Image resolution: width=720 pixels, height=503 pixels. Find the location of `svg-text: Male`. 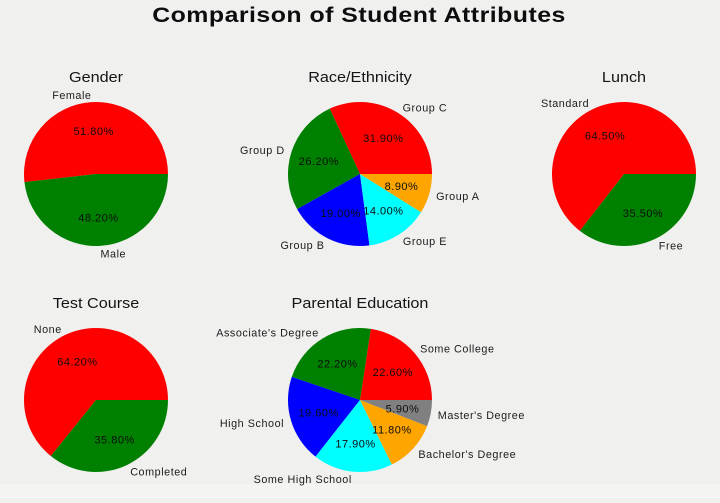

svg-text: Male is located at coordinates (114, 254).